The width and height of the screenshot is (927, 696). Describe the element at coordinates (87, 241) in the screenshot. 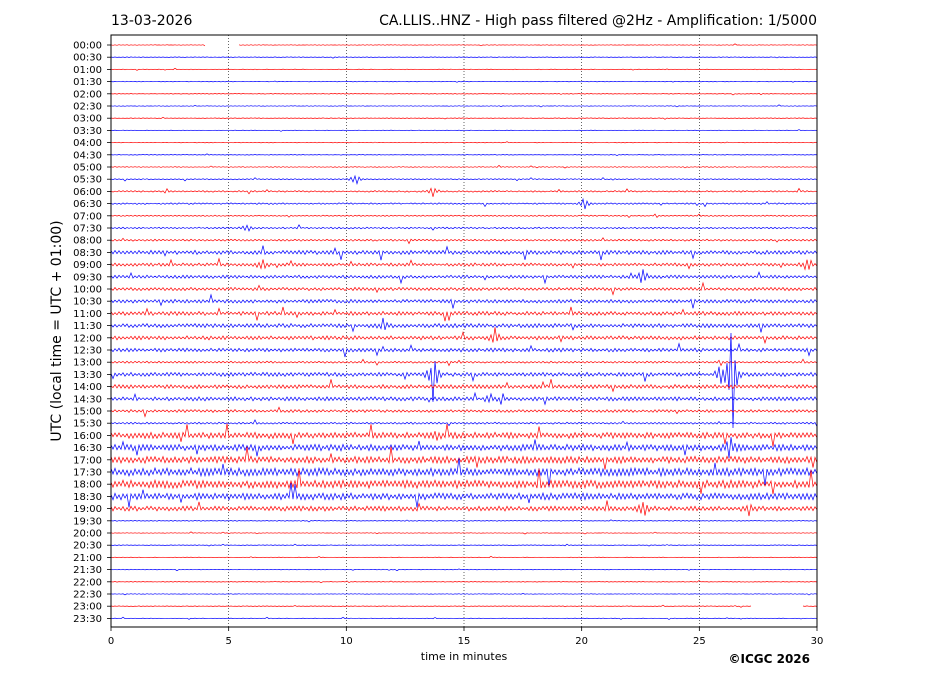

I see `y-tick-label: 08:00` at that location.